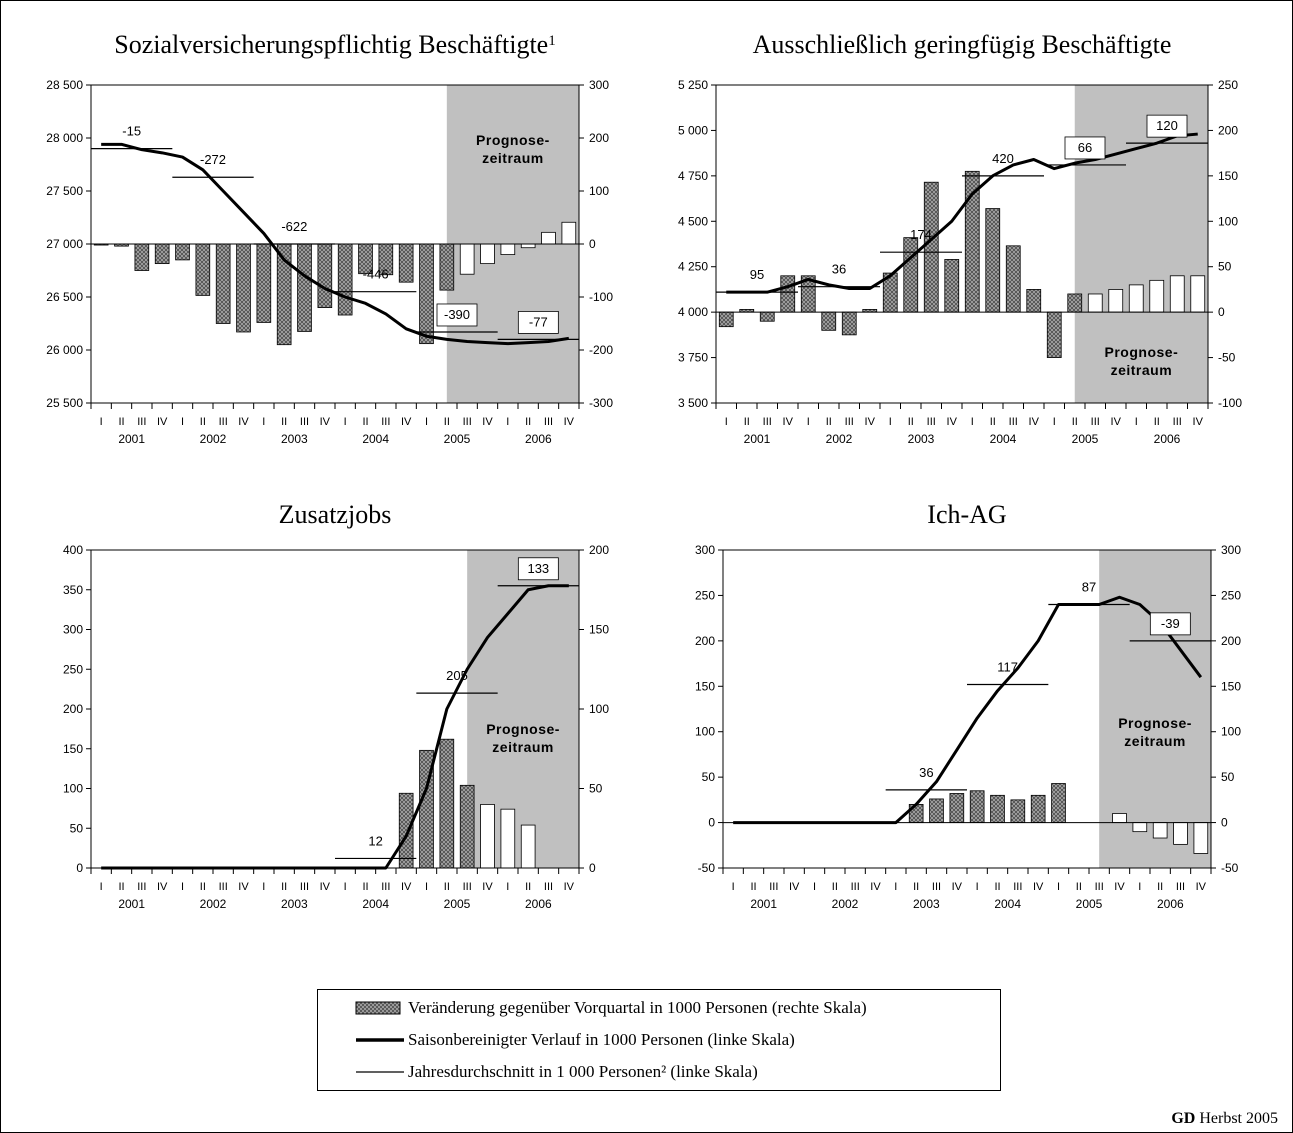 This screenshot has width=1293, height=1133. Describe the element at coordinates (693, 221) in the screenshot. I see `left-axis-tick-label: 4 500` at that location.